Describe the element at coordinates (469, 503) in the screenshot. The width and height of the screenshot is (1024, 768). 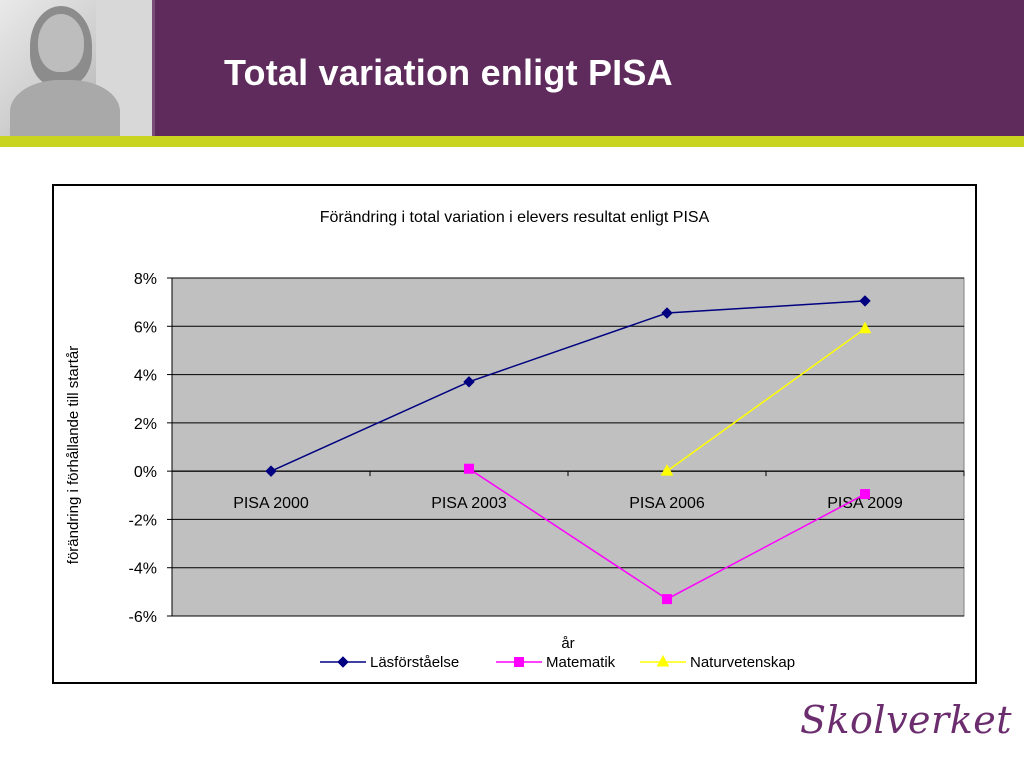
I see `x-tick-label: PISA 2003` at that location.